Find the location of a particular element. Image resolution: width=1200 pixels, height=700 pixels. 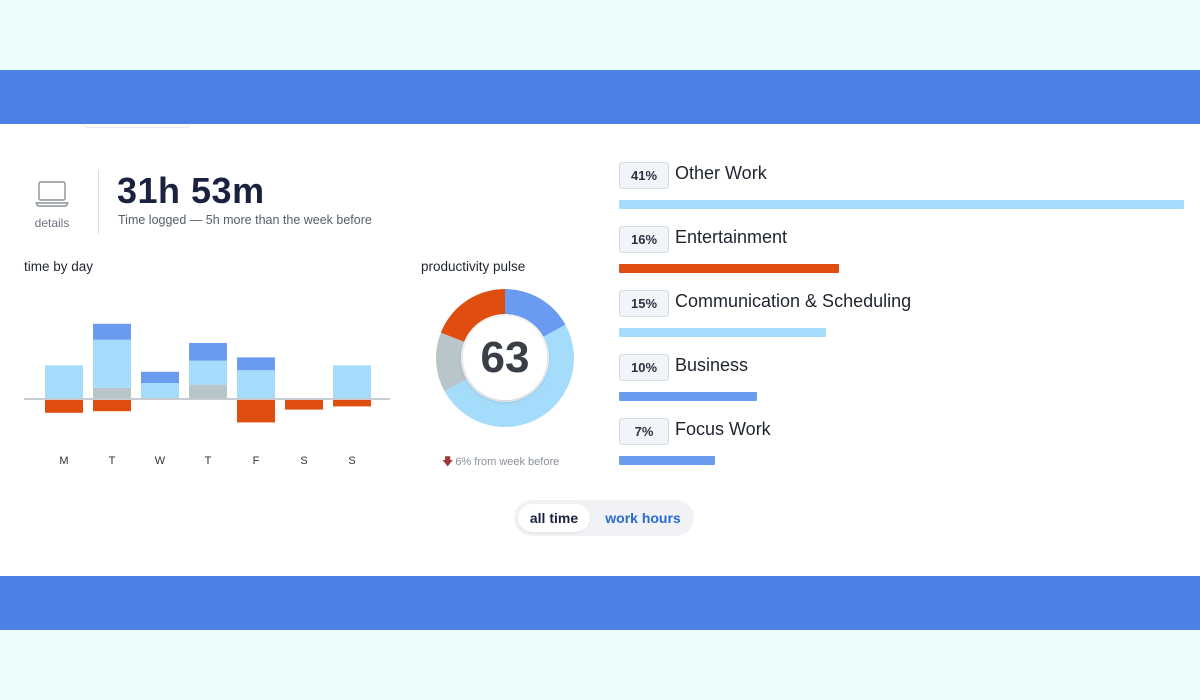

category-name: Entertainment is located at coordinates (731, 237).